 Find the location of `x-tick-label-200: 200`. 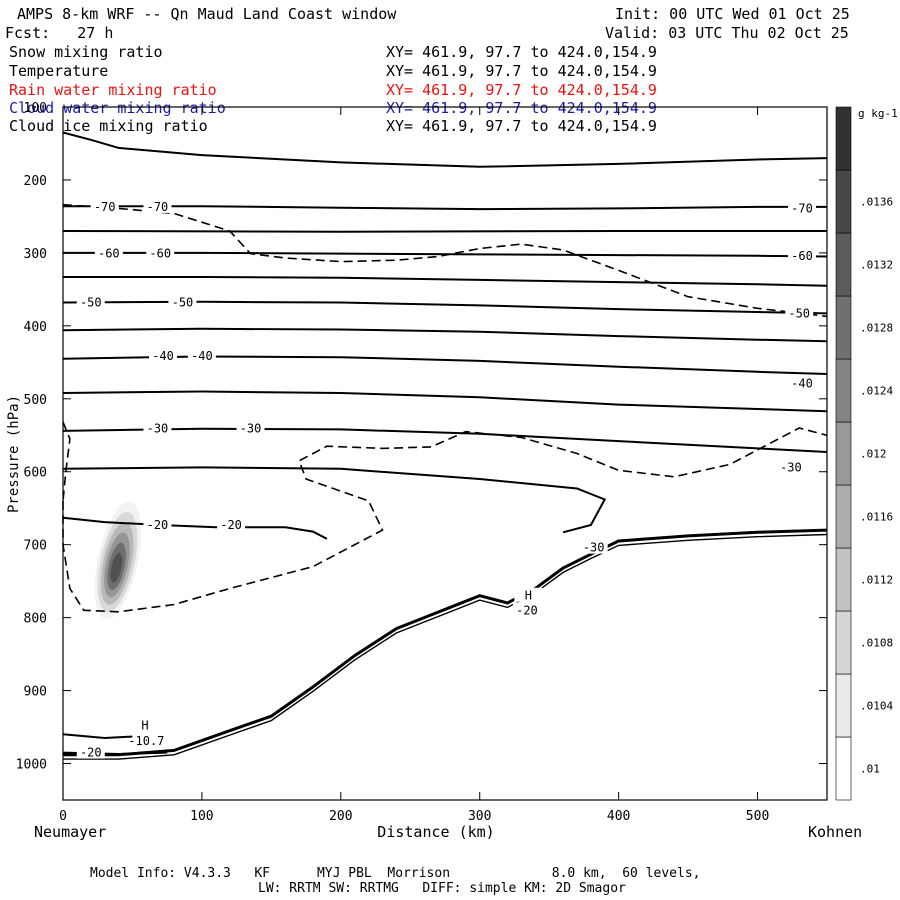

x-tick-label-200: 200 is located at coordinates (340, 816).